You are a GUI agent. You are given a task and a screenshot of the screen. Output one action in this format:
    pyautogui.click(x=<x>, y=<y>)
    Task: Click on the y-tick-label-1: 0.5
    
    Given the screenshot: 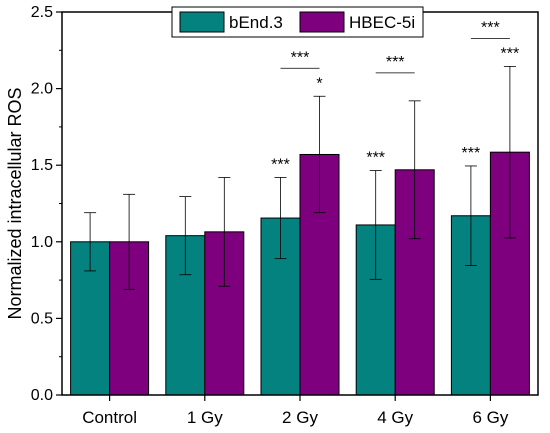 What is the action you would take?
    pyautogui.click(x=42, y=318)
    